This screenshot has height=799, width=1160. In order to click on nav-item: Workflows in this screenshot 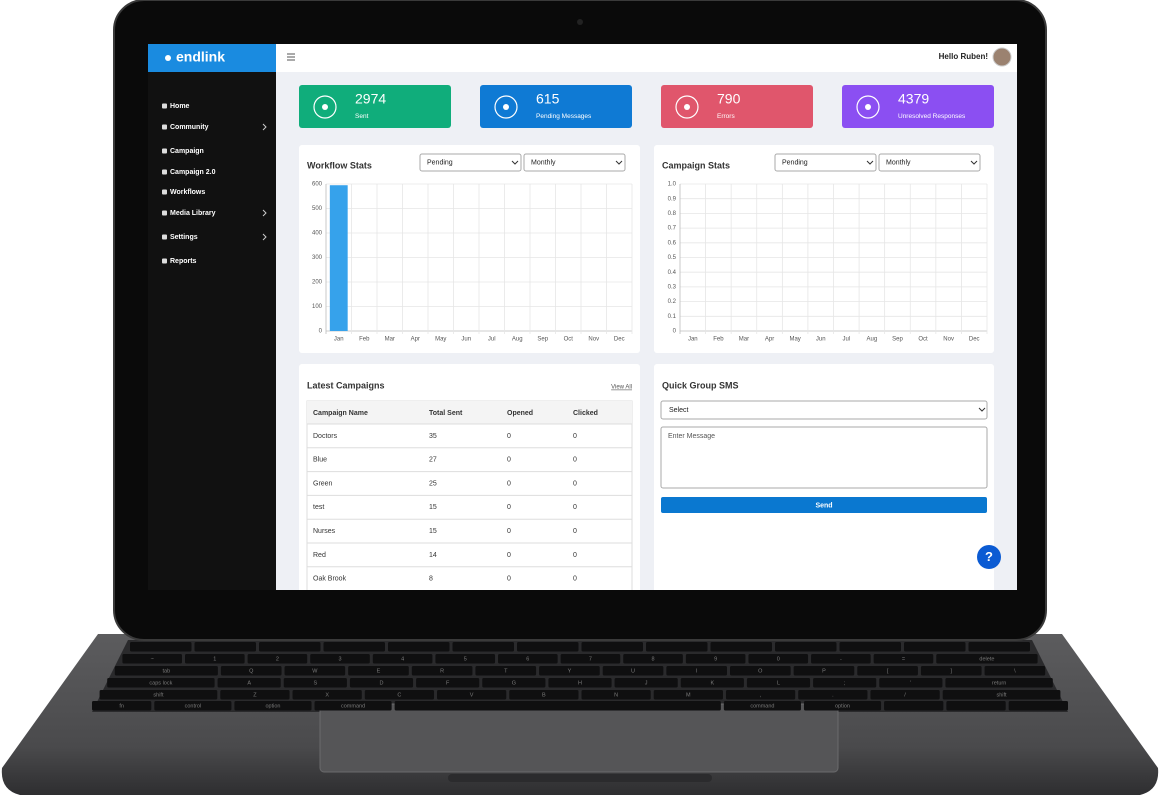, I will do `click(187, 192)`.